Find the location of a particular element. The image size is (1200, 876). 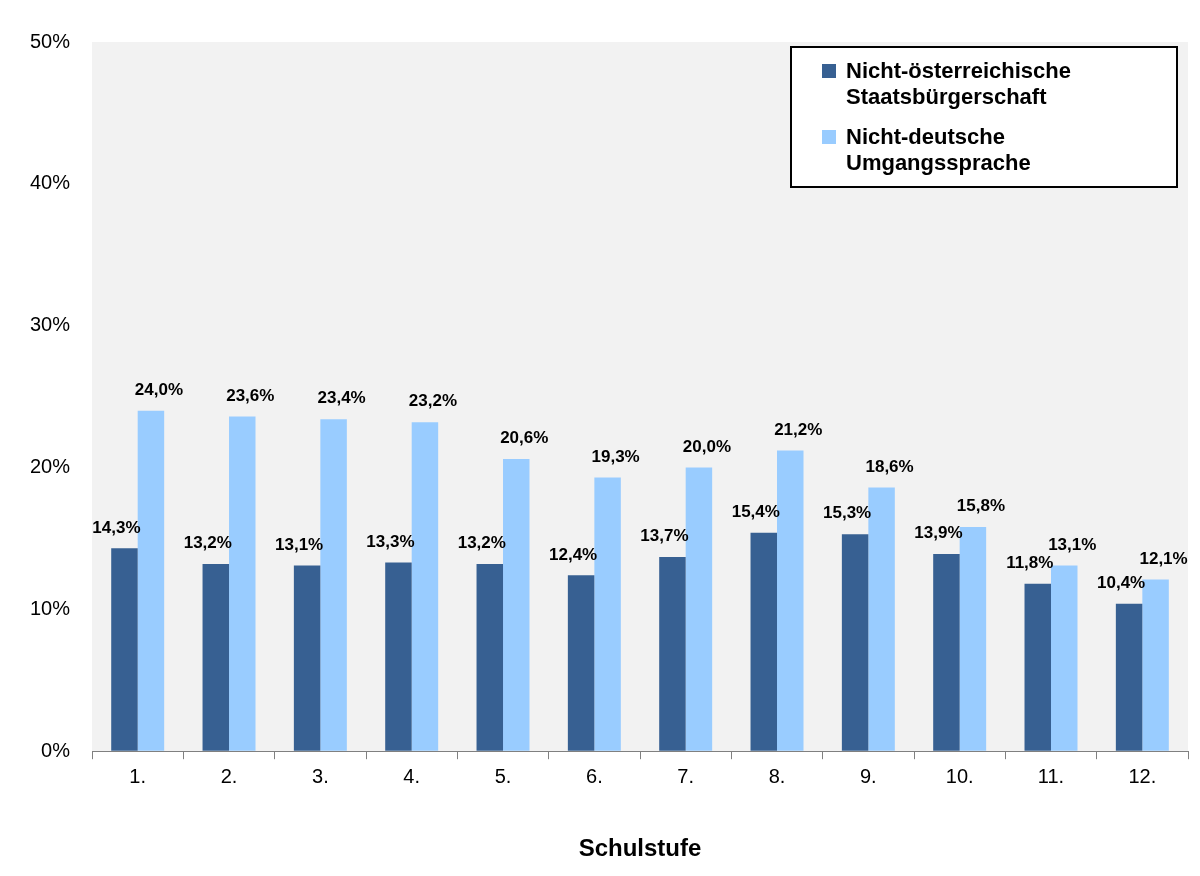

x-tick-label: 3. is located at coordinates (320, 775).